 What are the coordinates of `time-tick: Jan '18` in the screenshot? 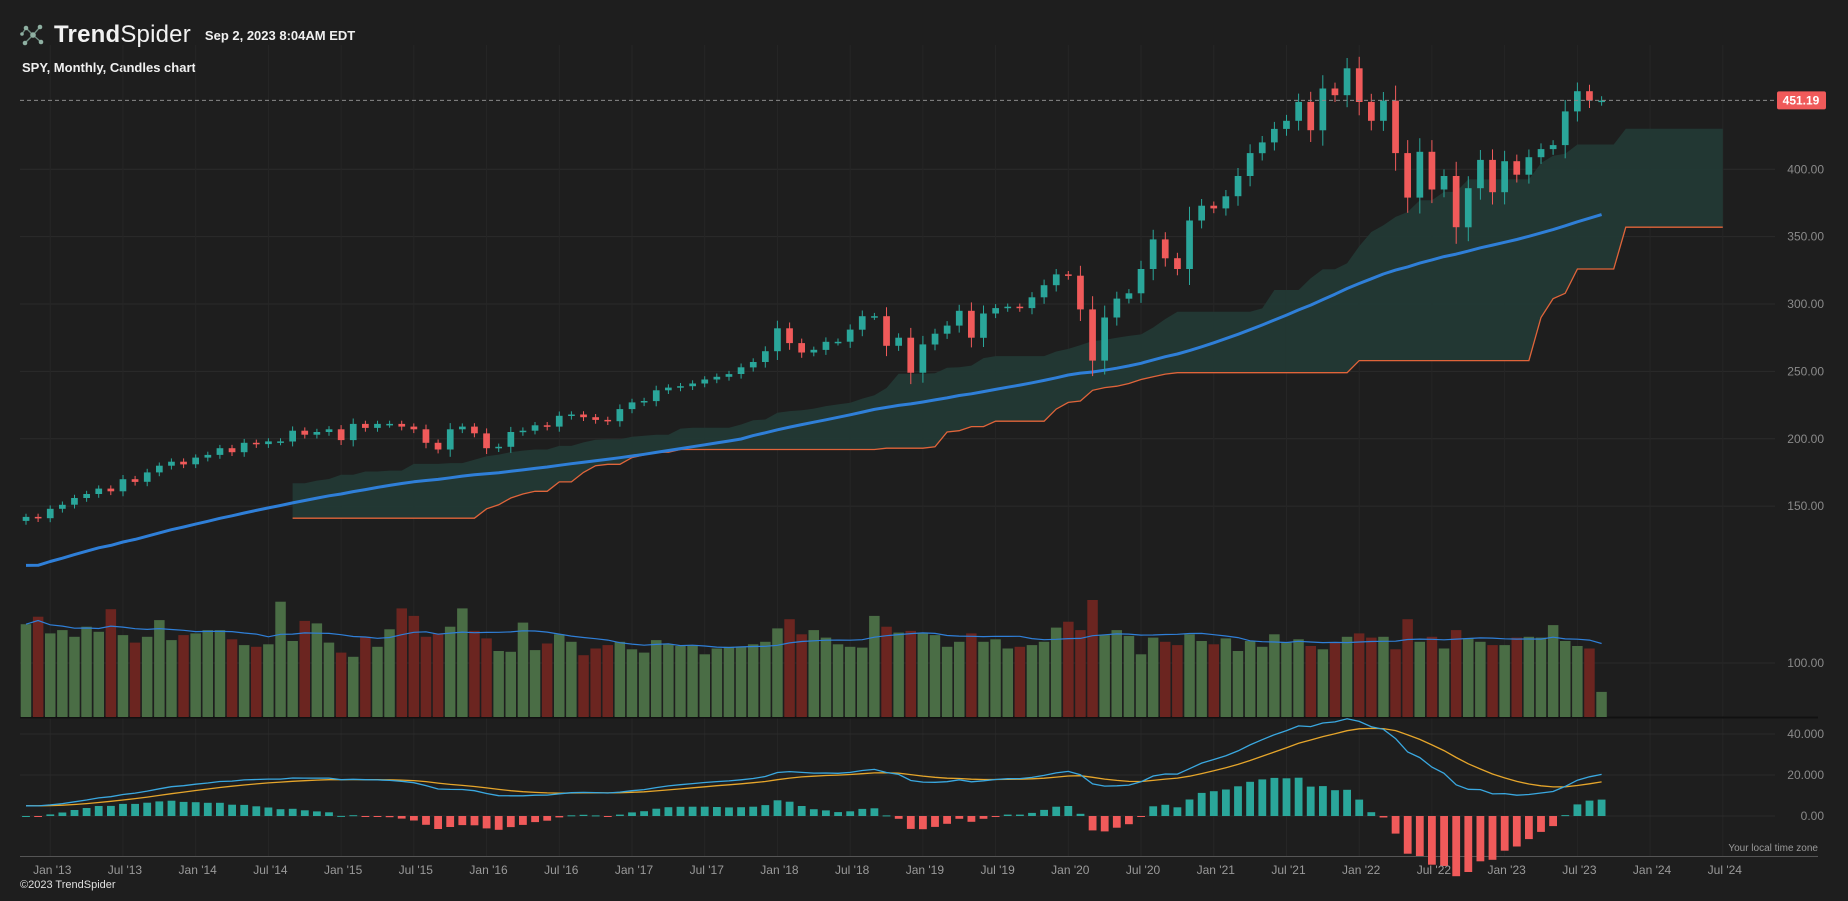 It's located at (779, 870).